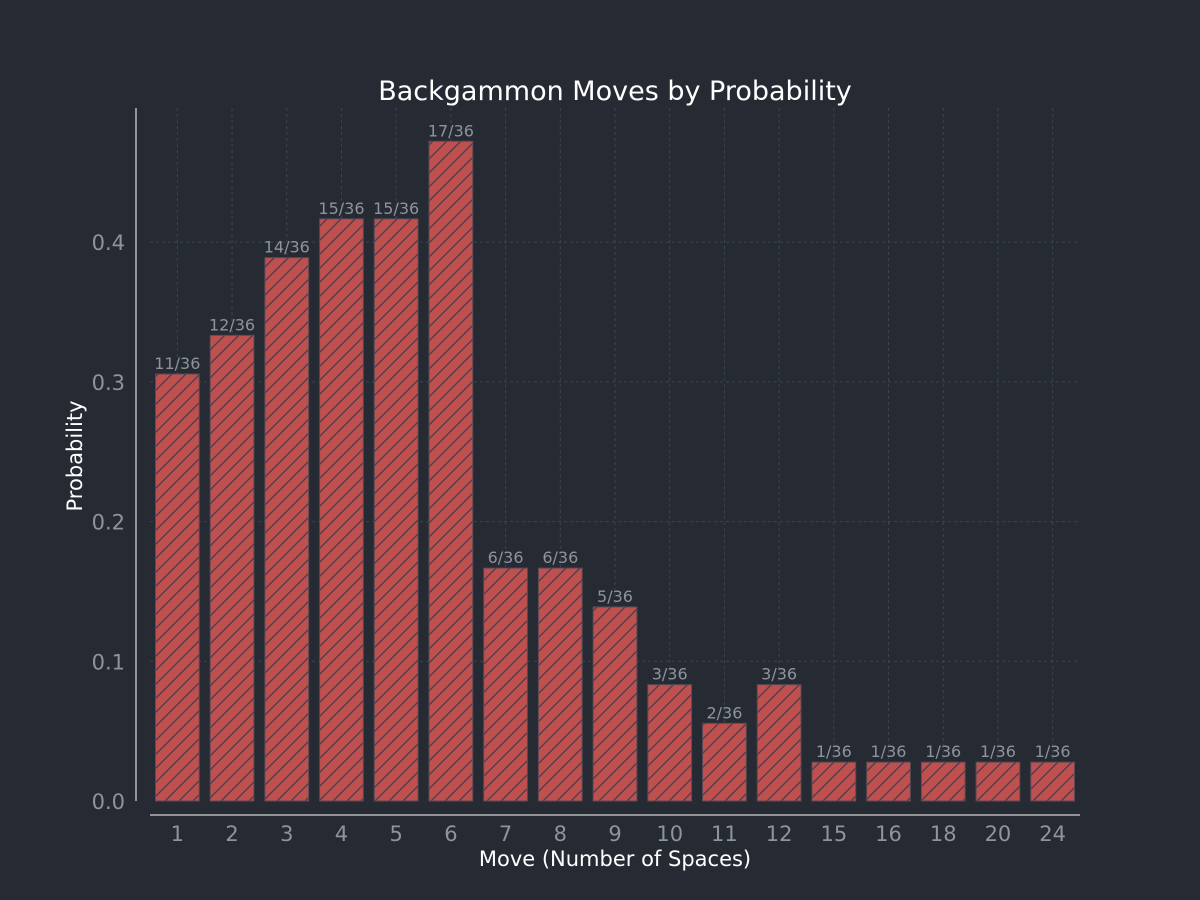 The width and height of the screenshot is (1200, 900). What do you see at coordinates (724, 712) in the screenshot?
I see `data-label: 2/36` at bounding box center [724, 712].